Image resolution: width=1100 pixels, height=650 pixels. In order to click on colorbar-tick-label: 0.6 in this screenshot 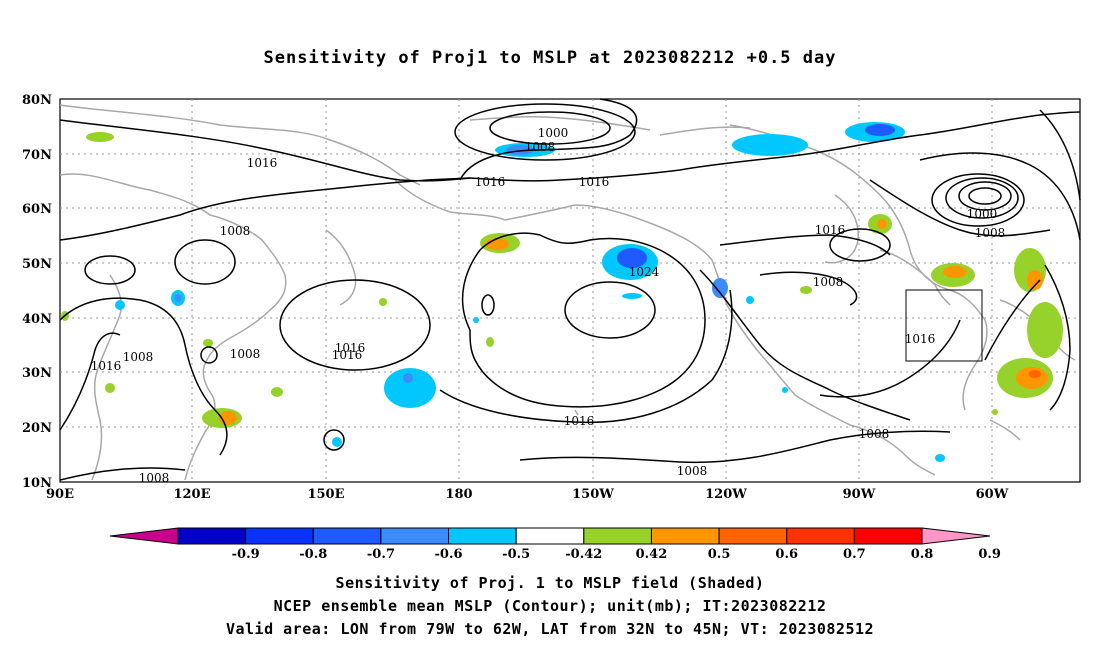, I will do `click(786, 554)`.